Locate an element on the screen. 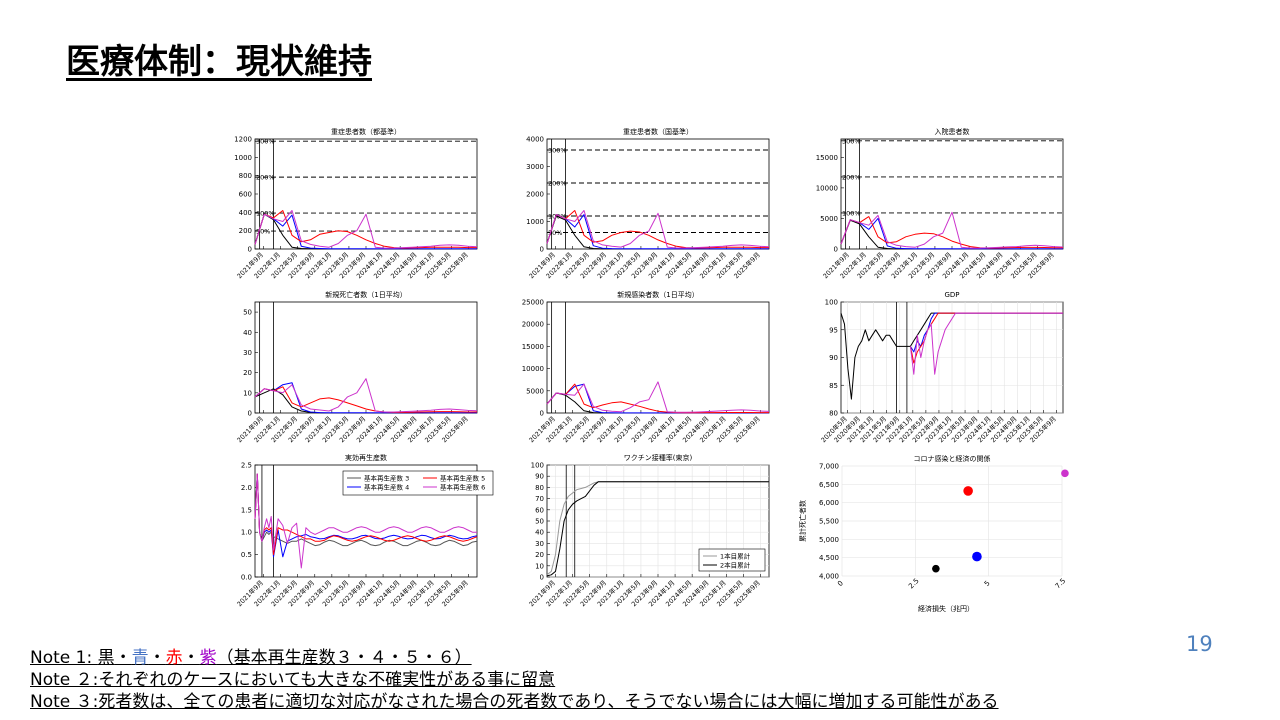 This screenshot has height=720, width=1280. note-1-prefix: Note 1: is located at coordinates (64, 658).